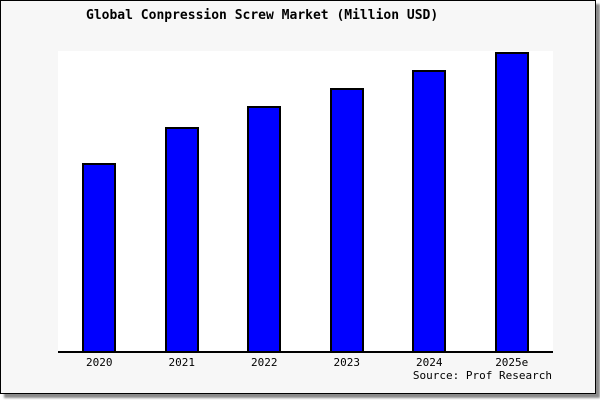 This screenshot has width=600, height=400. I want to click on bar-2024, so click(429, 210).